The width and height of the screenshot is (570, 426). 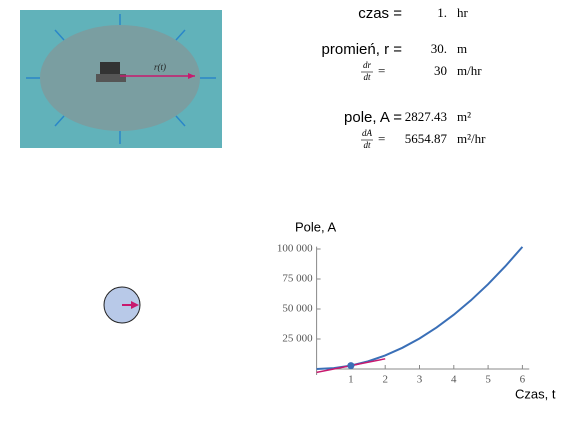 I want to click on x-axis-label: Czas, t, so click(x=535, y=393).